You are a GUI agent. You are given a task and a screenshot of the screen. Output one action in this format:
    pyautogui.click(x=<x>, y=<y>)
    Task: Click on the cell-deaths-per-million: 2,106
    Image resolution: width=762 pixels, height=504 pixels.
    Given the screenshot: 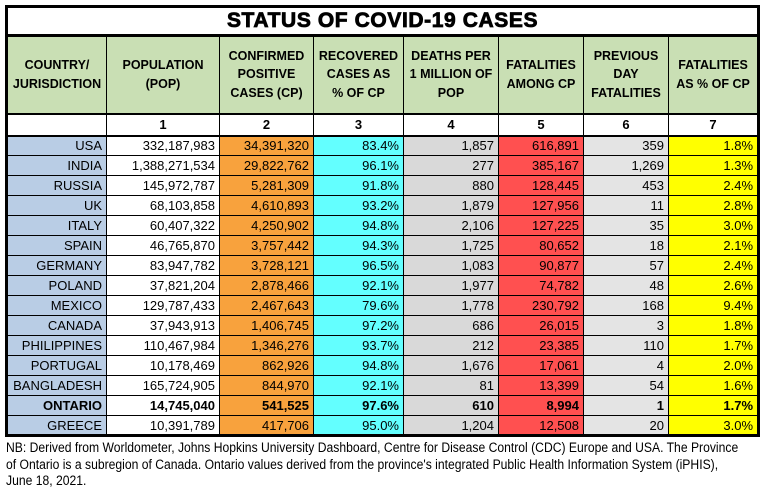 What is the action you would take?
    pyautogui.click(x=451, y=225)
    